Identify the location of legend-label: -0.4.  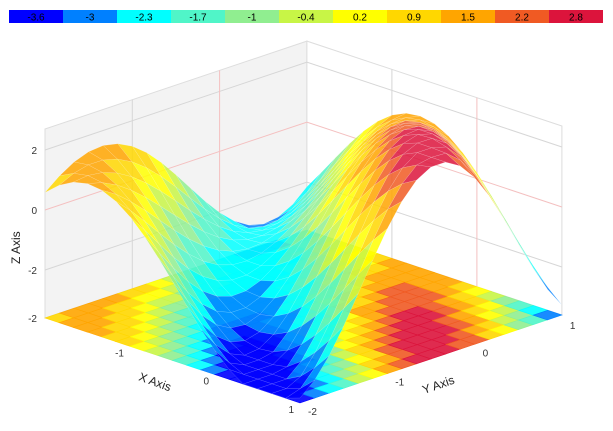
(306, 18).